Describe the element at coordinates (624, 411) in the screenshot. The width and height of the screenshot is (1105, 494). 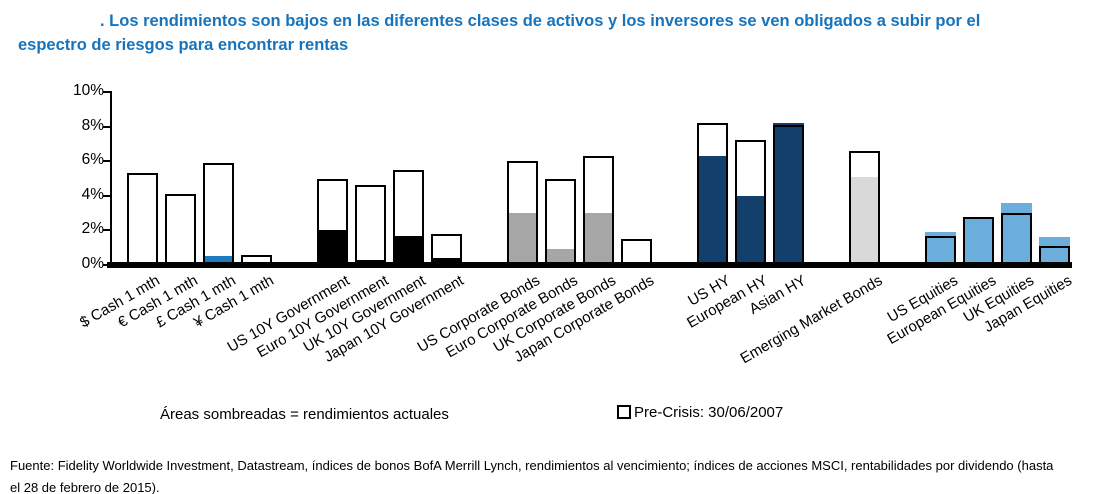
I see `precrisis-outline-swatch-icon` at that location.